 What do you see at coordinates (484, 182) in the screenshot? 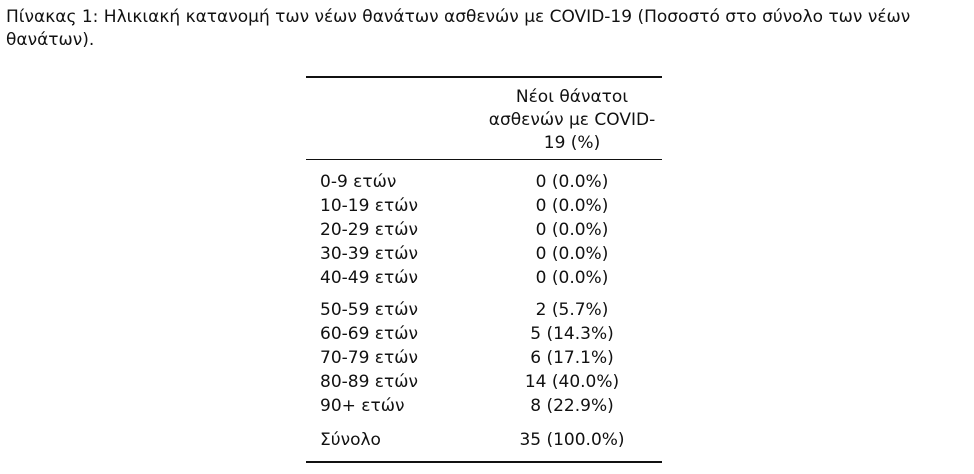
I see `table-row: 0-9 ετών 0 (0.0%)` at bounding box center [484, 182].